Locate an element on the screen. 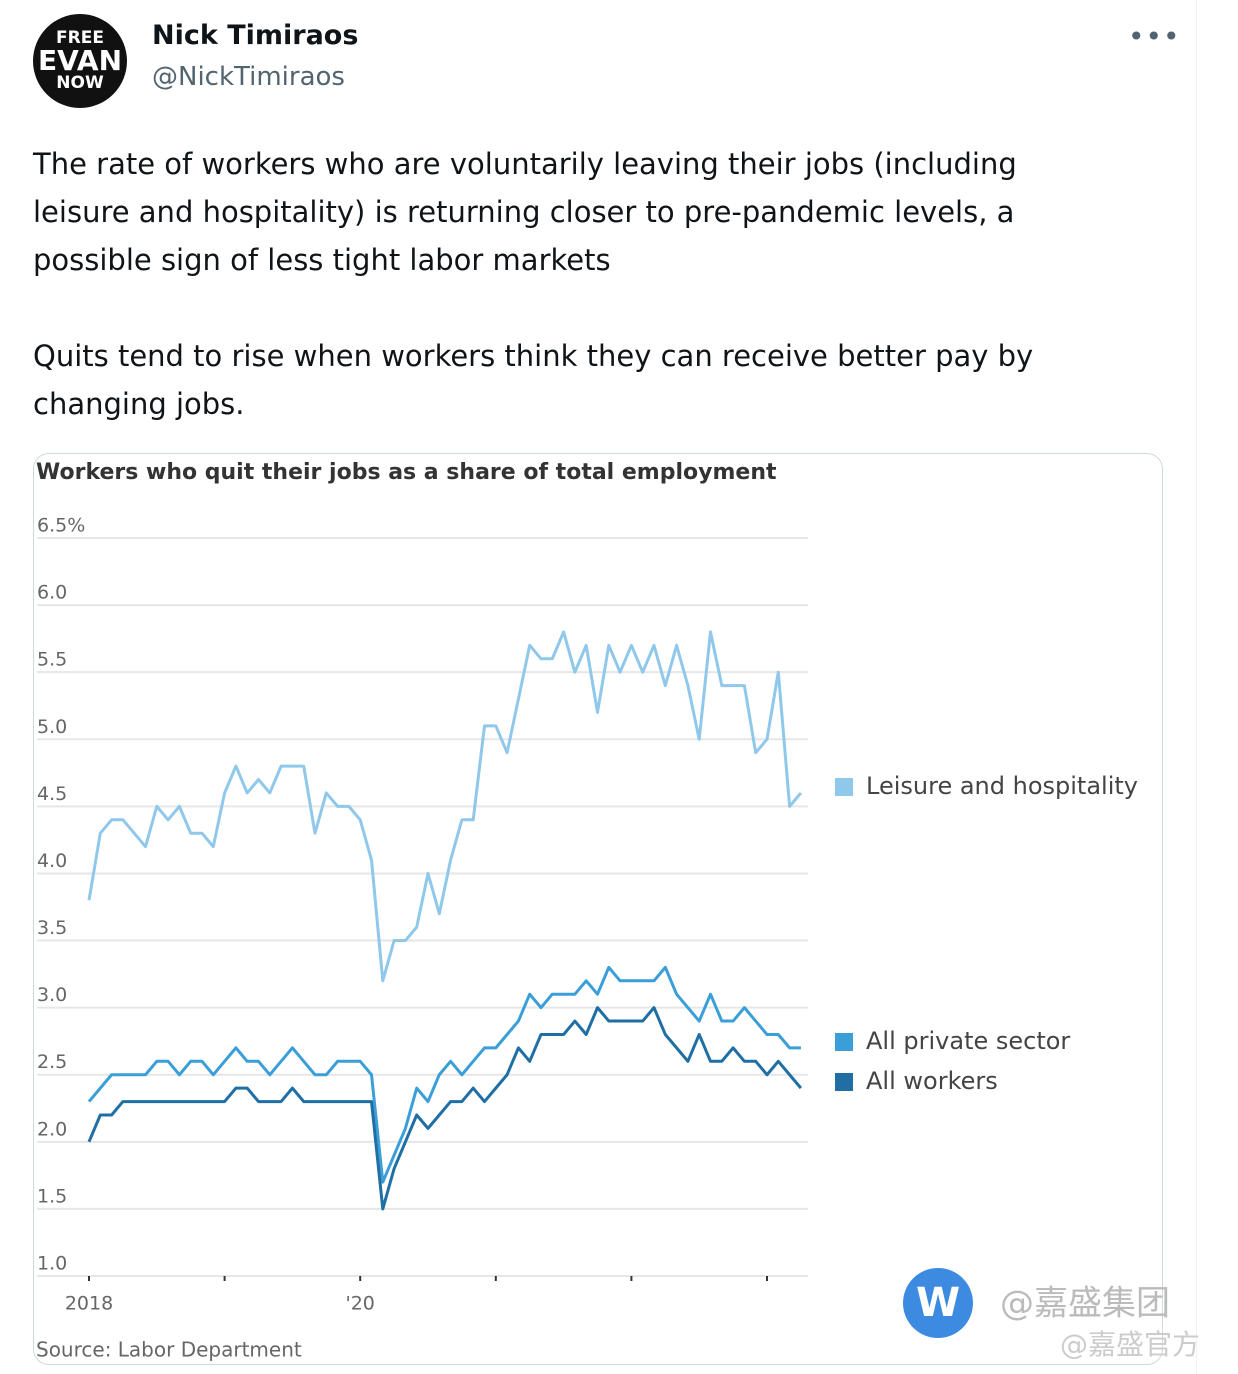 Image resolution: width=1238 pixels, height=1374 pixels. legend-label: All private sector is located at coordinates (968, 1041).